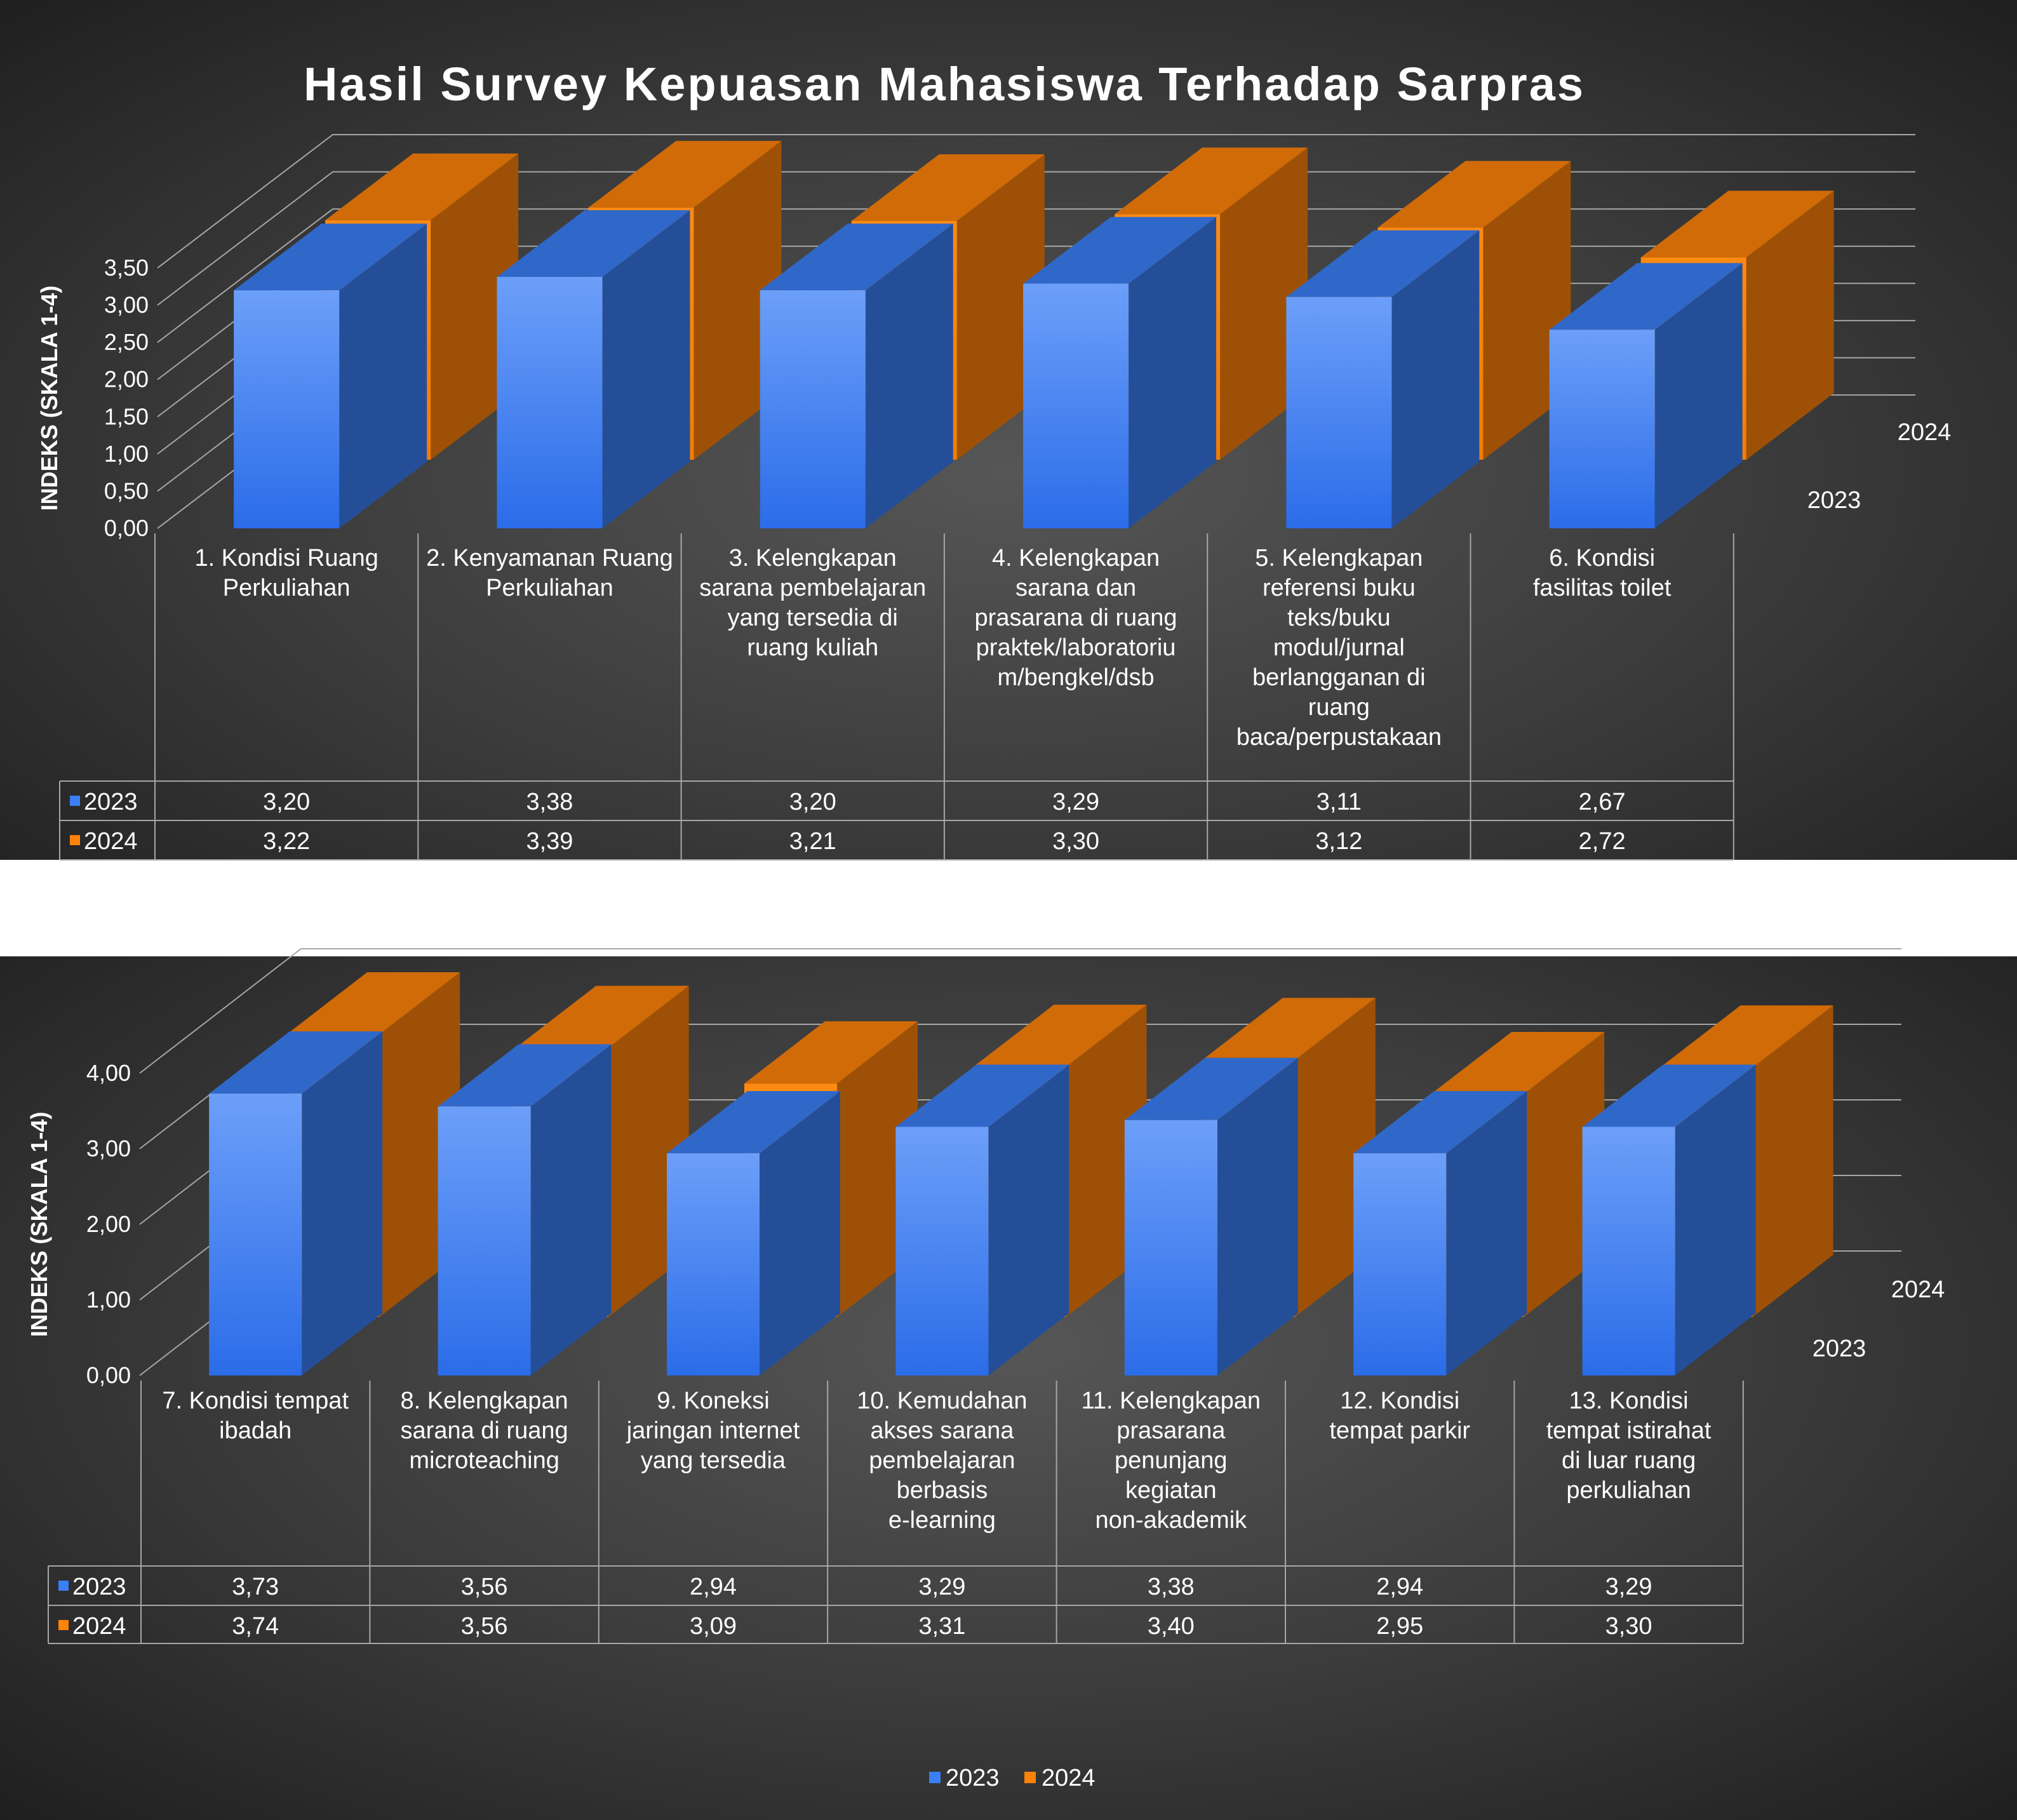  What do you see at coordinates (1076, 647) in the screenshot?
I see `category-label: praktek/laboratoriu` at bounding box center [1076, 647].